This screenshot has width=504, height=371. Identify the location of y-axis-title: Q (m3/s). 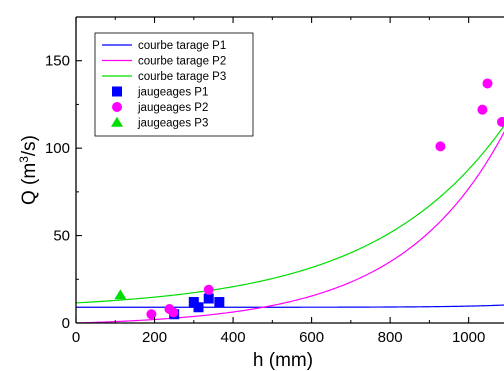
(28, 170).